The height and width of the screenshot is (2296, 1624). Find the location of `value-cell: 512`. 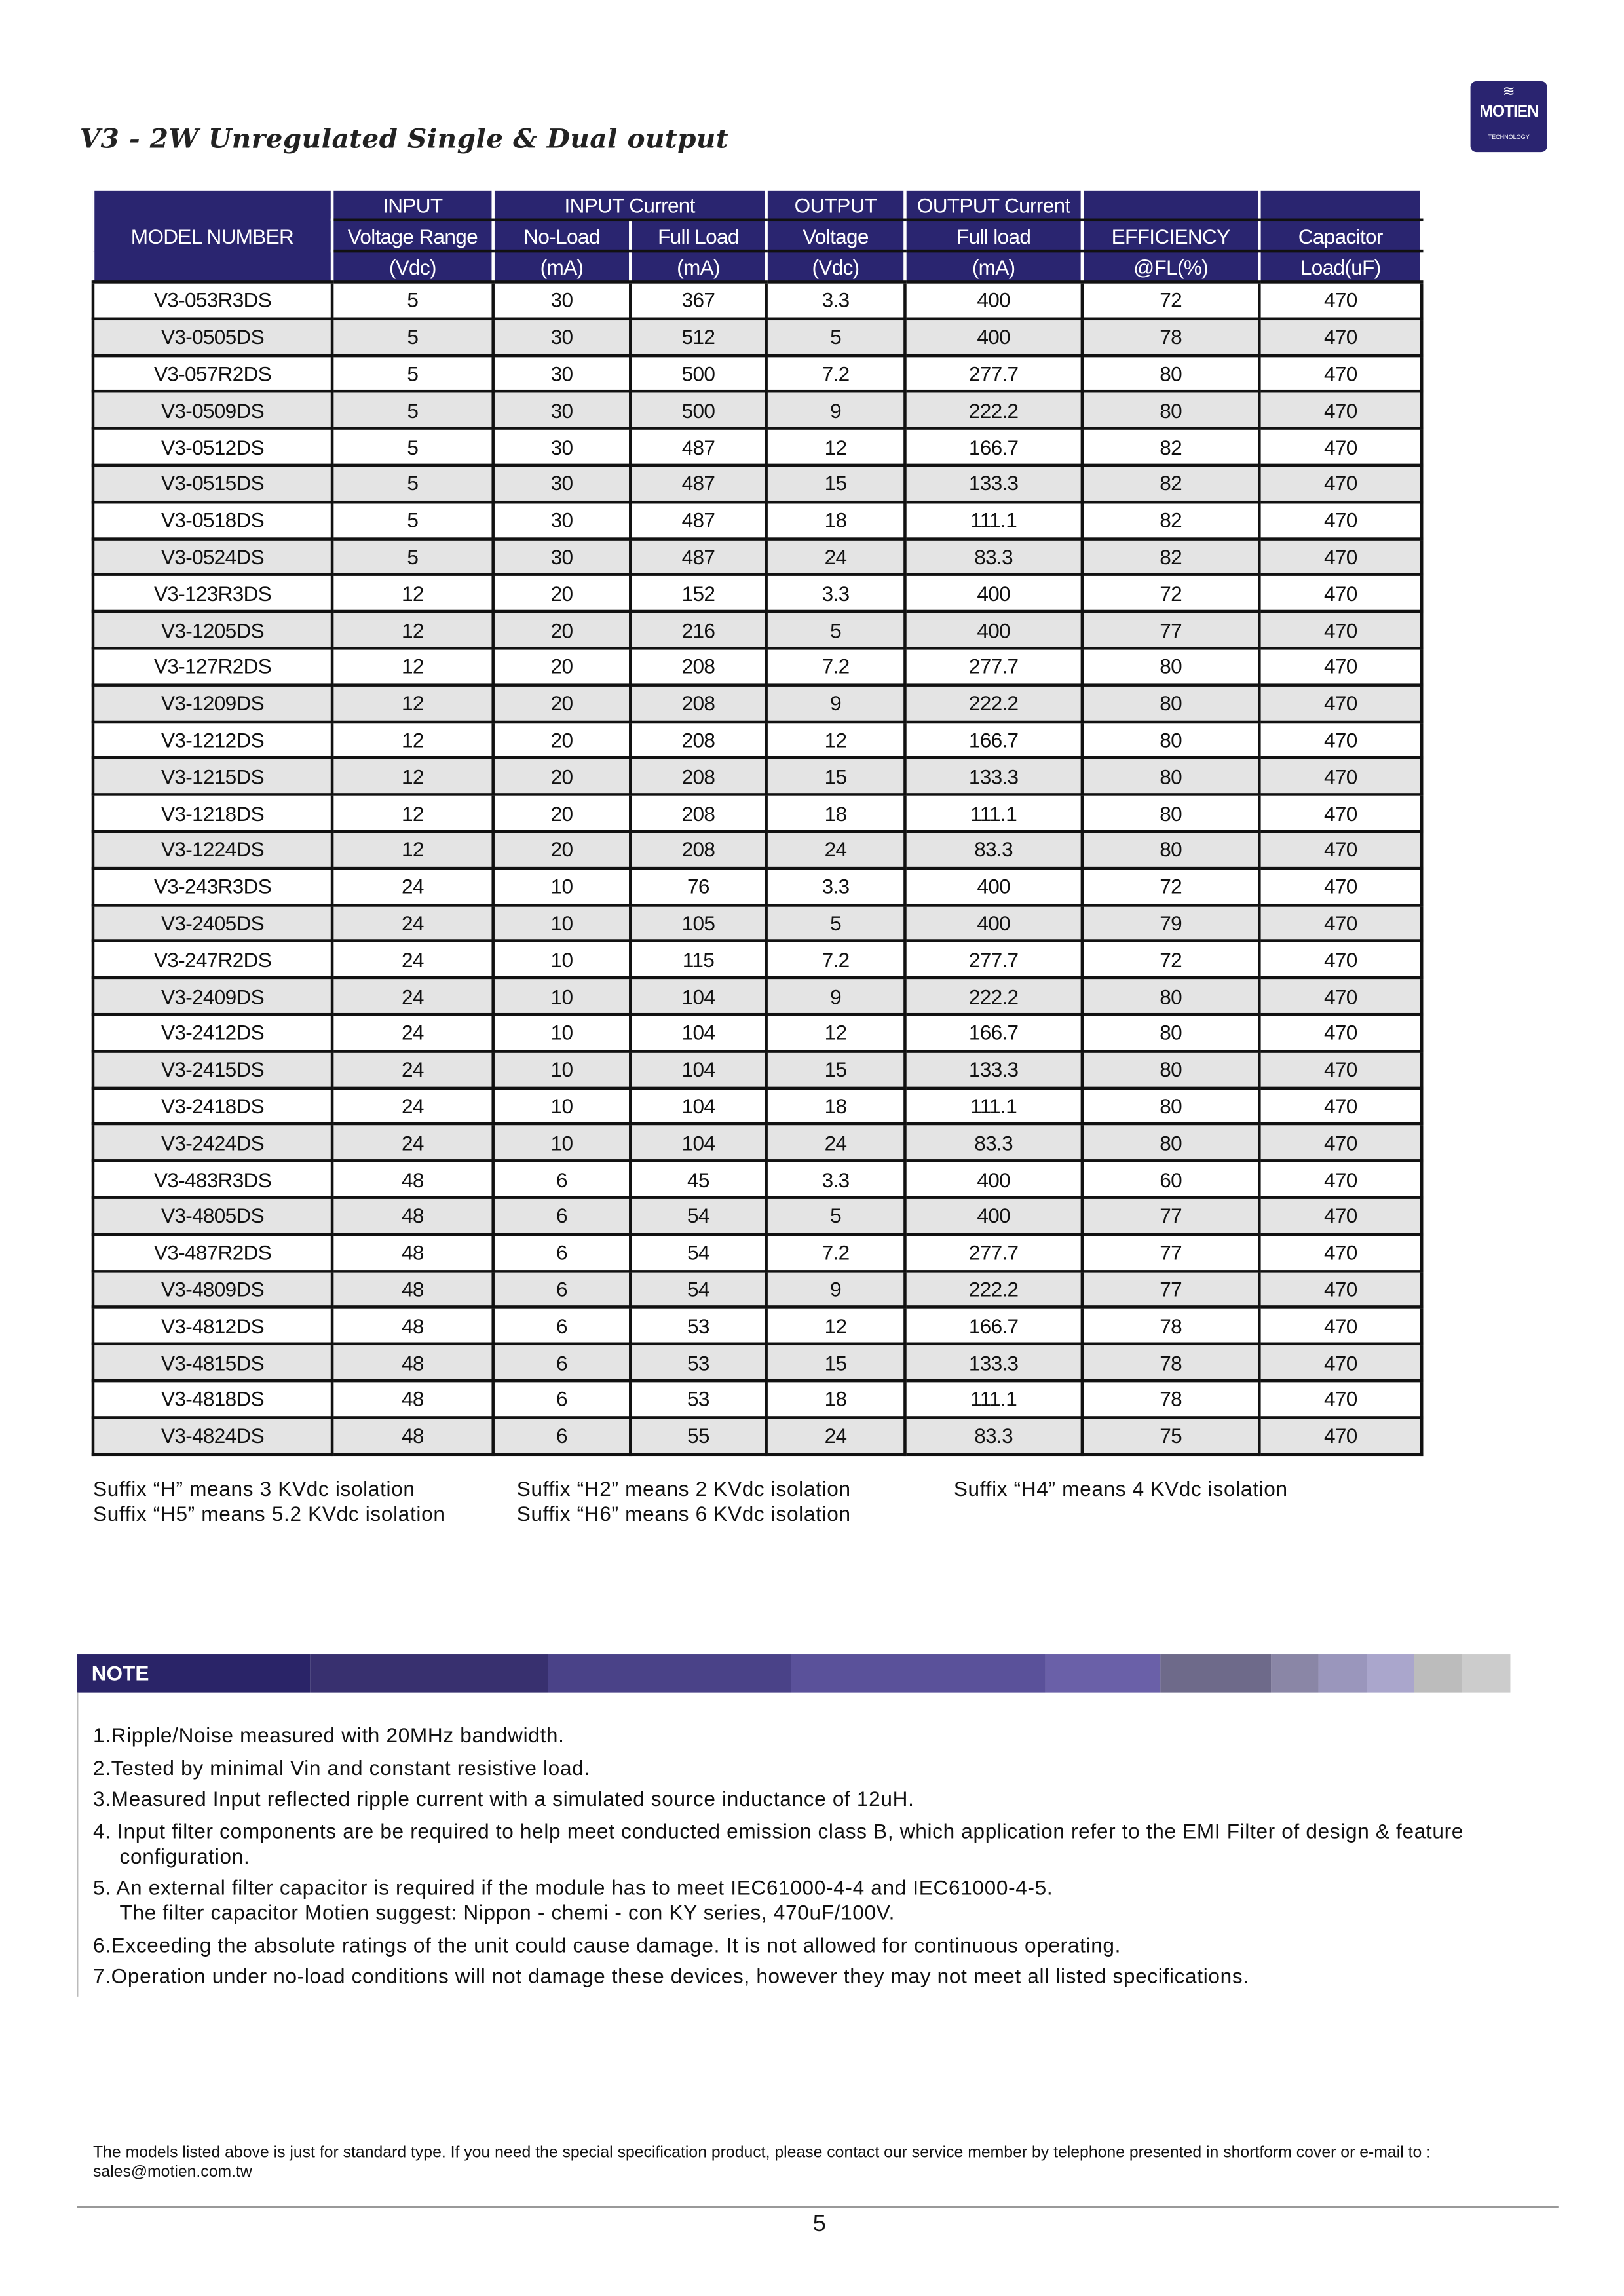

value-cell: 512 is located at coordinates (698, 337).